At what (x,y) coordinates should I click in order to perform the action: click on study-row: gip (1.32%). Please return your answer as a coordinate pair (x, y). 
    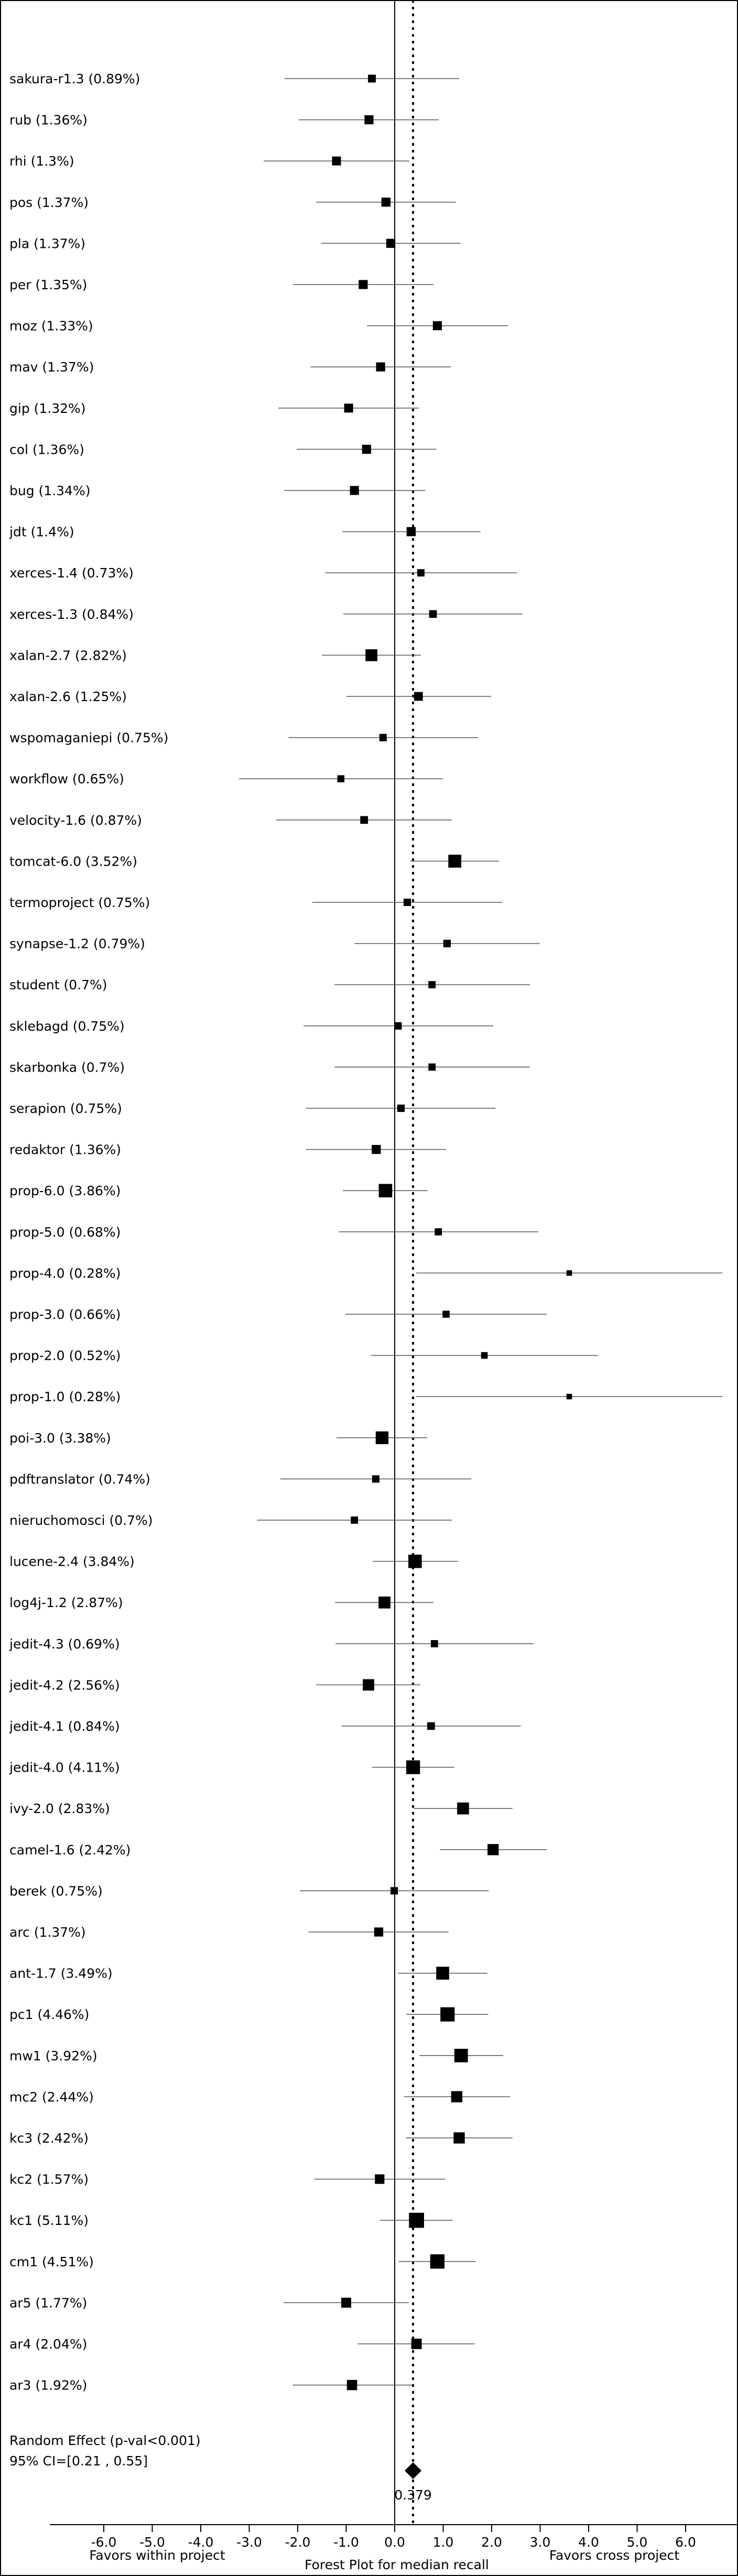
    Looking at the image, I should click on (214, 409).